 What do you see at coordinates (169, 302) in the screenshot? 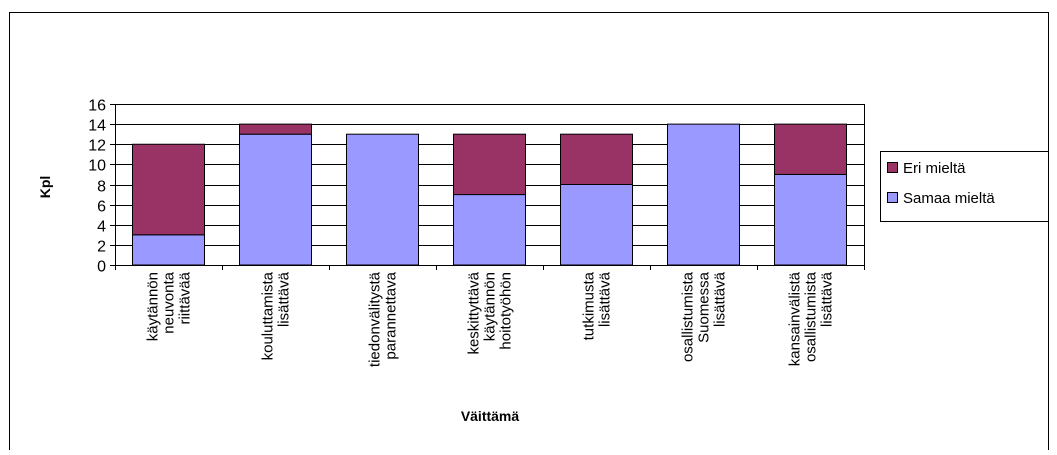
I see `x-tick-label-line: neuvonta` at bounding box center [169, 302].